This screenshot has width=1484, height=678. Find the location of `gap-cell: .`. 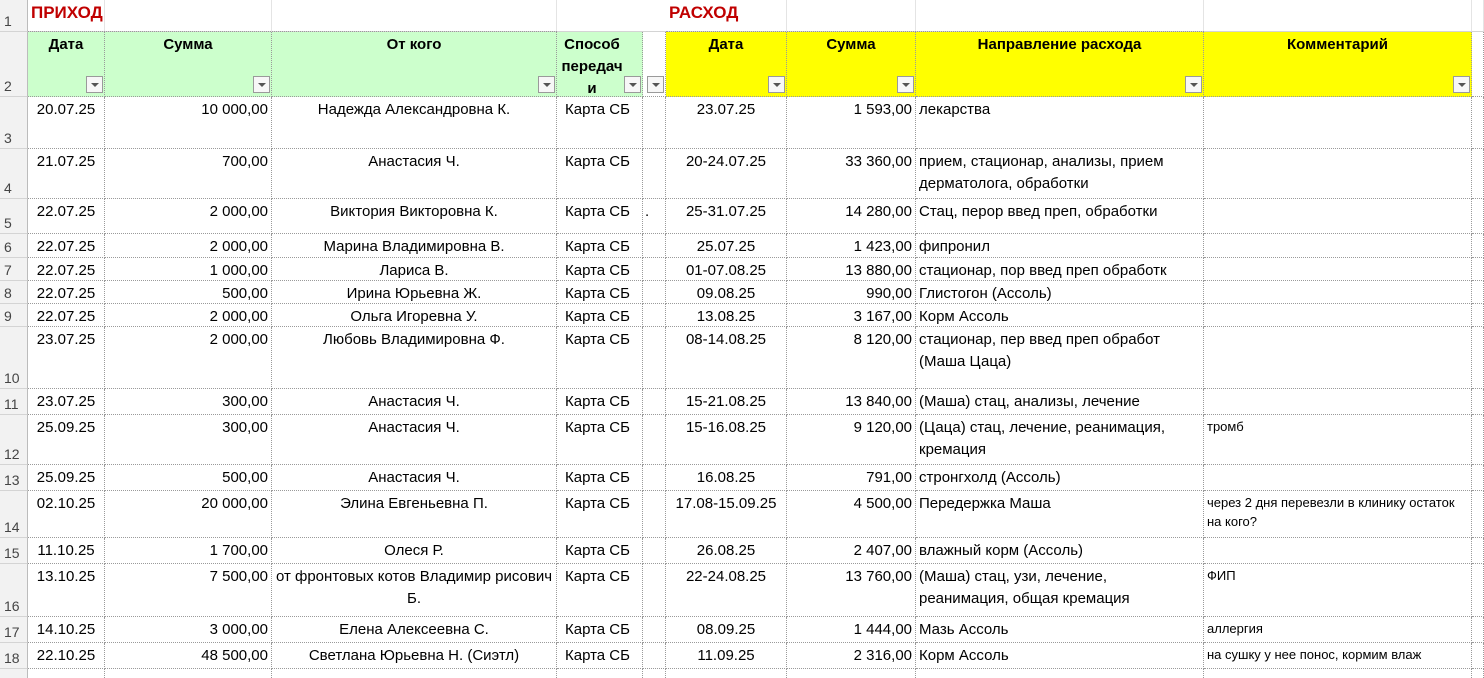

gap-cell: . is located at coordinates (654, 216).